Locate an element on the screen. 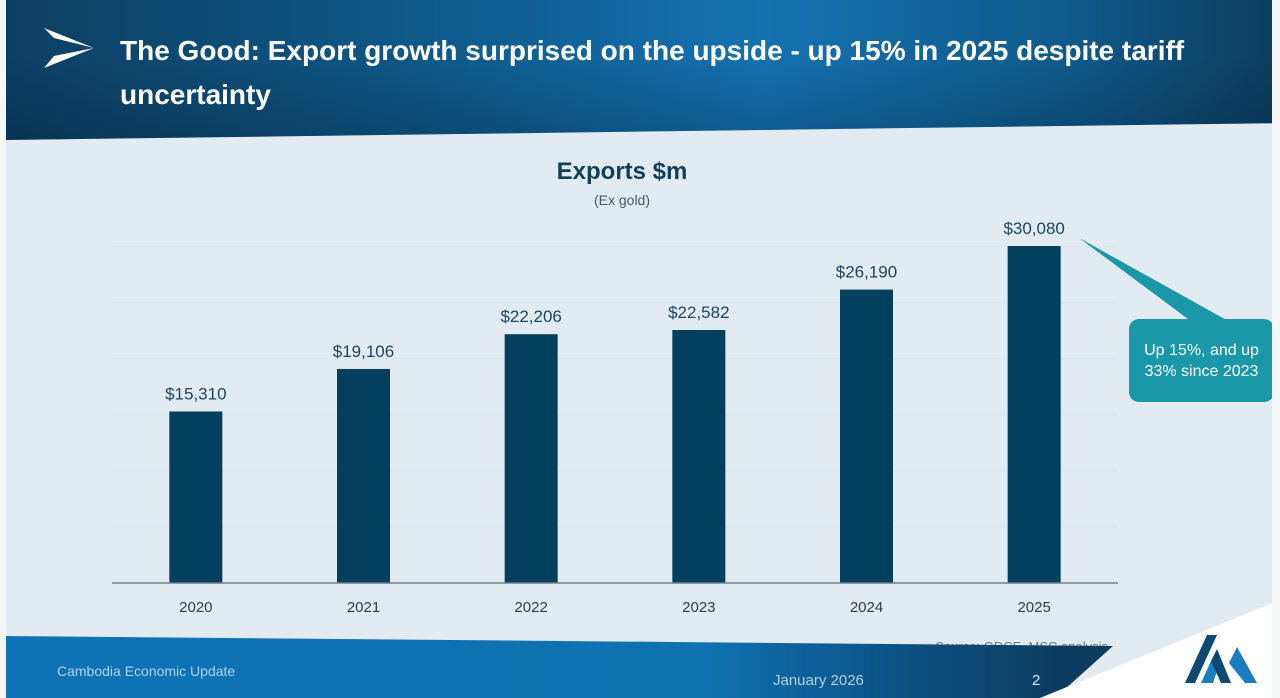 Image resolution: width=1280 pixels, height=698 pixels. page-number: 2 is located at coordinates (1036, 680).